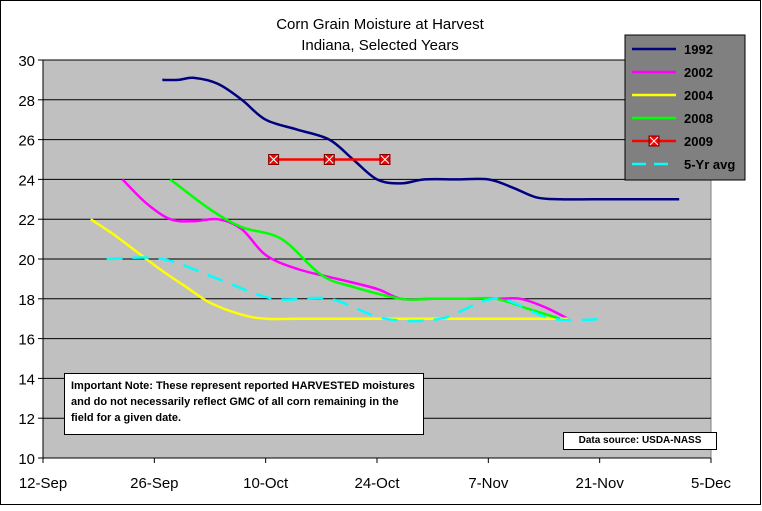 This screenshot has height=511, width=762. I want to click on x-tick-label-12-Sep: 12-Sep, so click(43, 483).